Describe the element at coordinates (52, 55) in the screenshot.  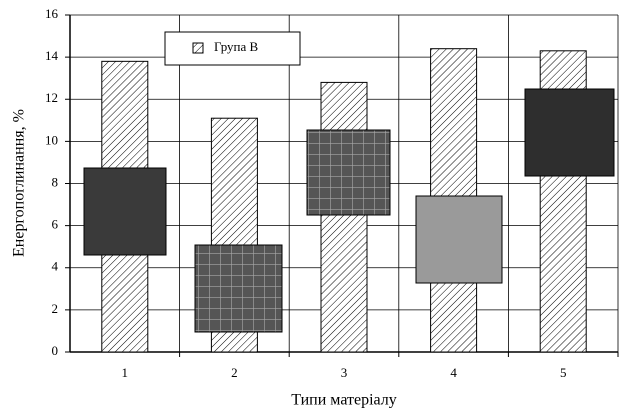
I see `y-tick-label: 14` at that location.